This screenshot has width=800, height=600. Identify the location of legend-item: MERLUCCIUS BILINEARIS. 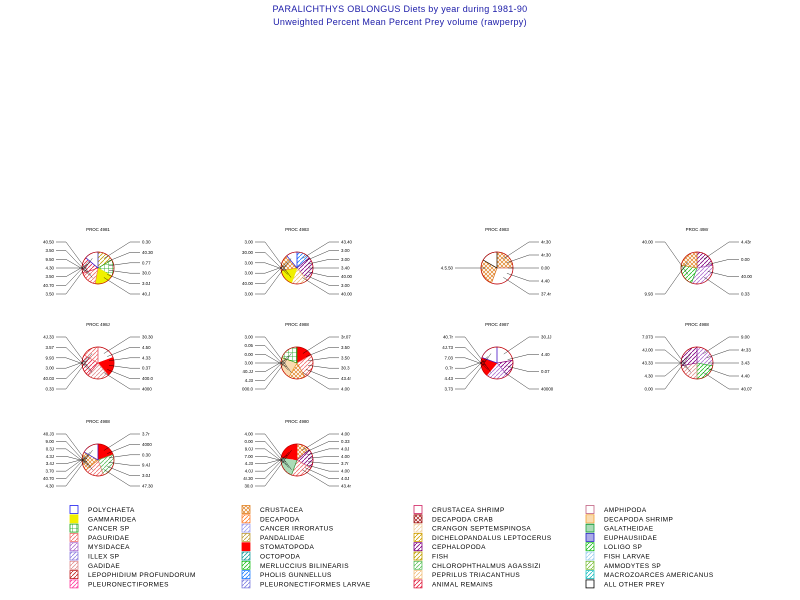
(295, 565).